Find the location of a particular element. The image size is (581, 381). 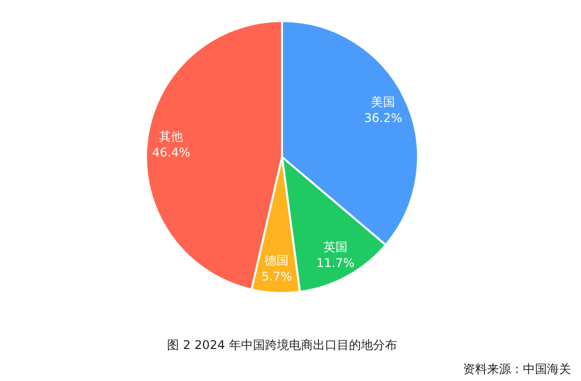

slice-label: 英国 is located at coordinates (335, 247).